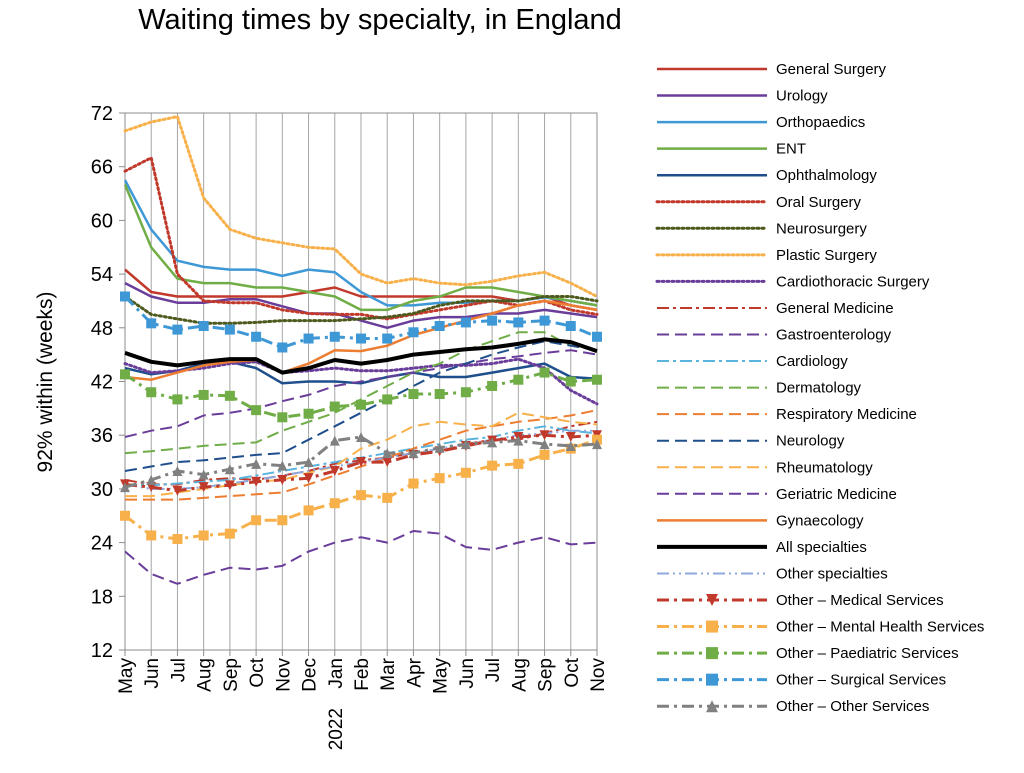  What do you see at coordinates (380, 20) in the screenshot?
I see `chart-title: Waiting times by specialty, in England` at bounding box center [380, 20].